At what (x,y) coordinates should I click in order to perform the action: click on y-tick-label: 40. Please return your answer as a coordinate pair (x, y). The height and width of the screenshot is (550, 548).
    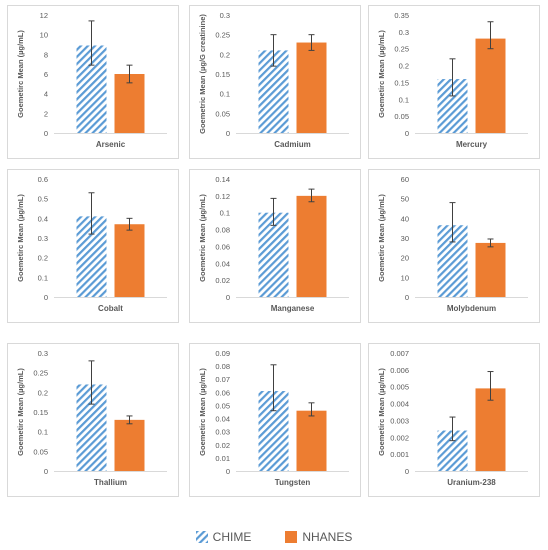
    Looking at the image, I should click on (405, 218).